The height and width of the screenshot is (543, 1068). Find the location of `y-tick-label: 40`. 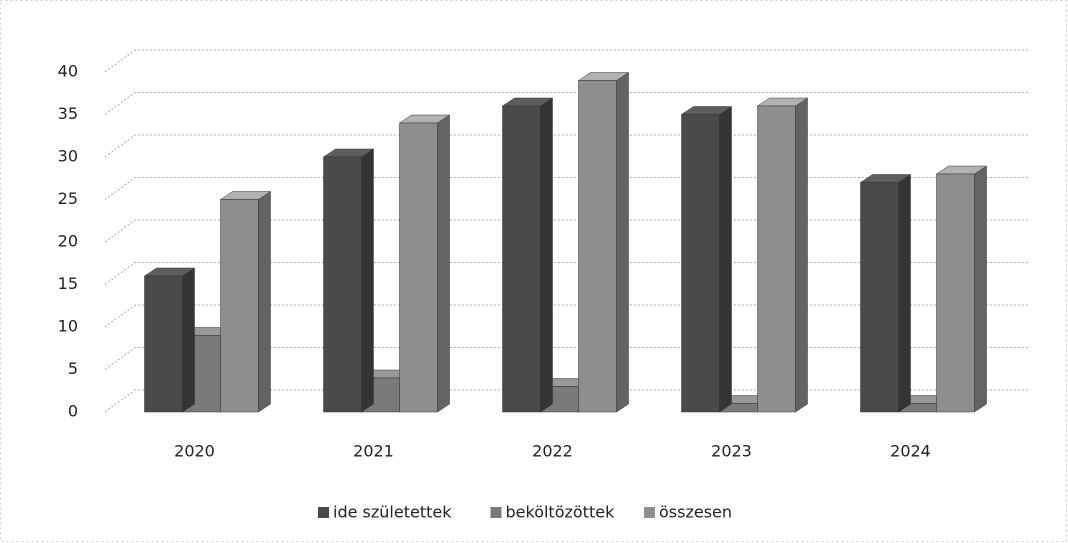

y-tick-label: 40 is located at coordinates (68, 71).